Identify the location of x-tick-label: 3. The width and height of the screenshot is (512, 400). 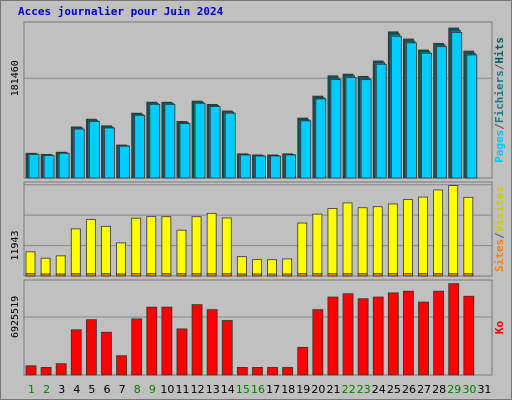
(61, 389).